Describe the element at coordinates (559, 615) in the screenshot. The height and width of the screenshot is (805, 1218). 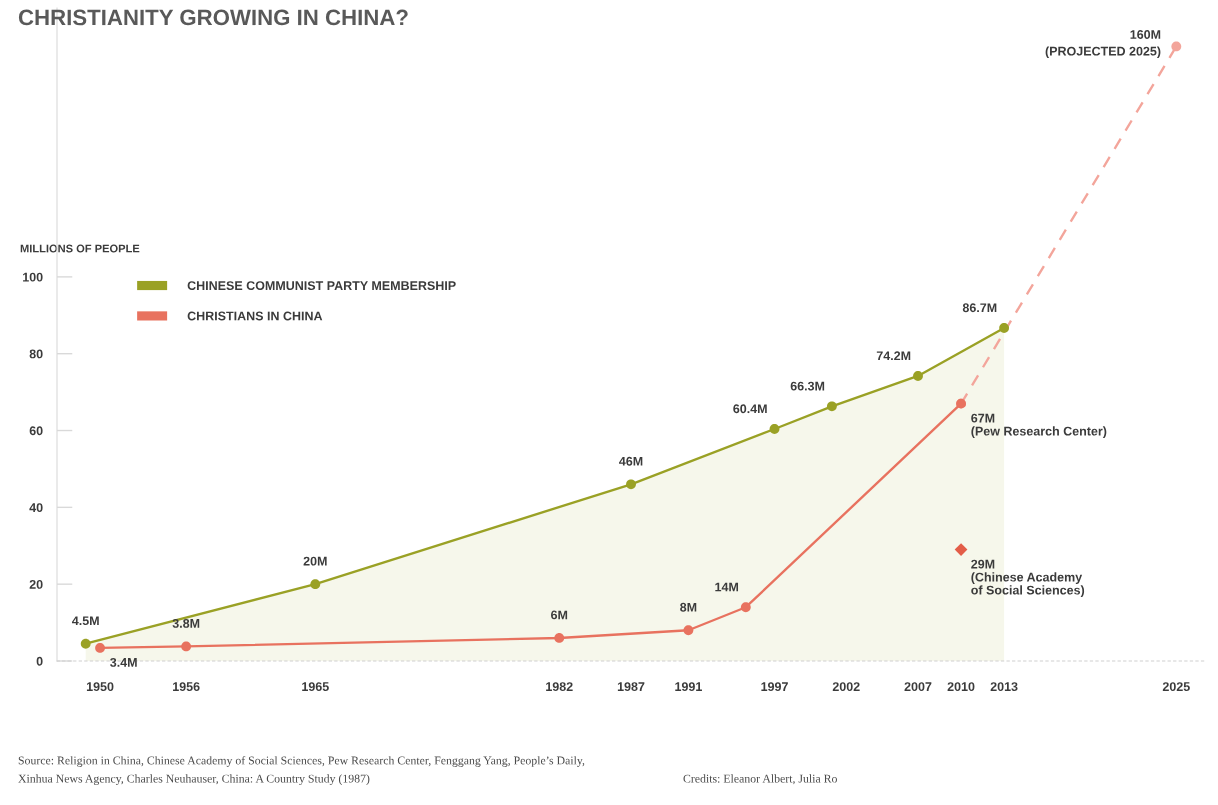
I see `data-label: 6M` at that location.